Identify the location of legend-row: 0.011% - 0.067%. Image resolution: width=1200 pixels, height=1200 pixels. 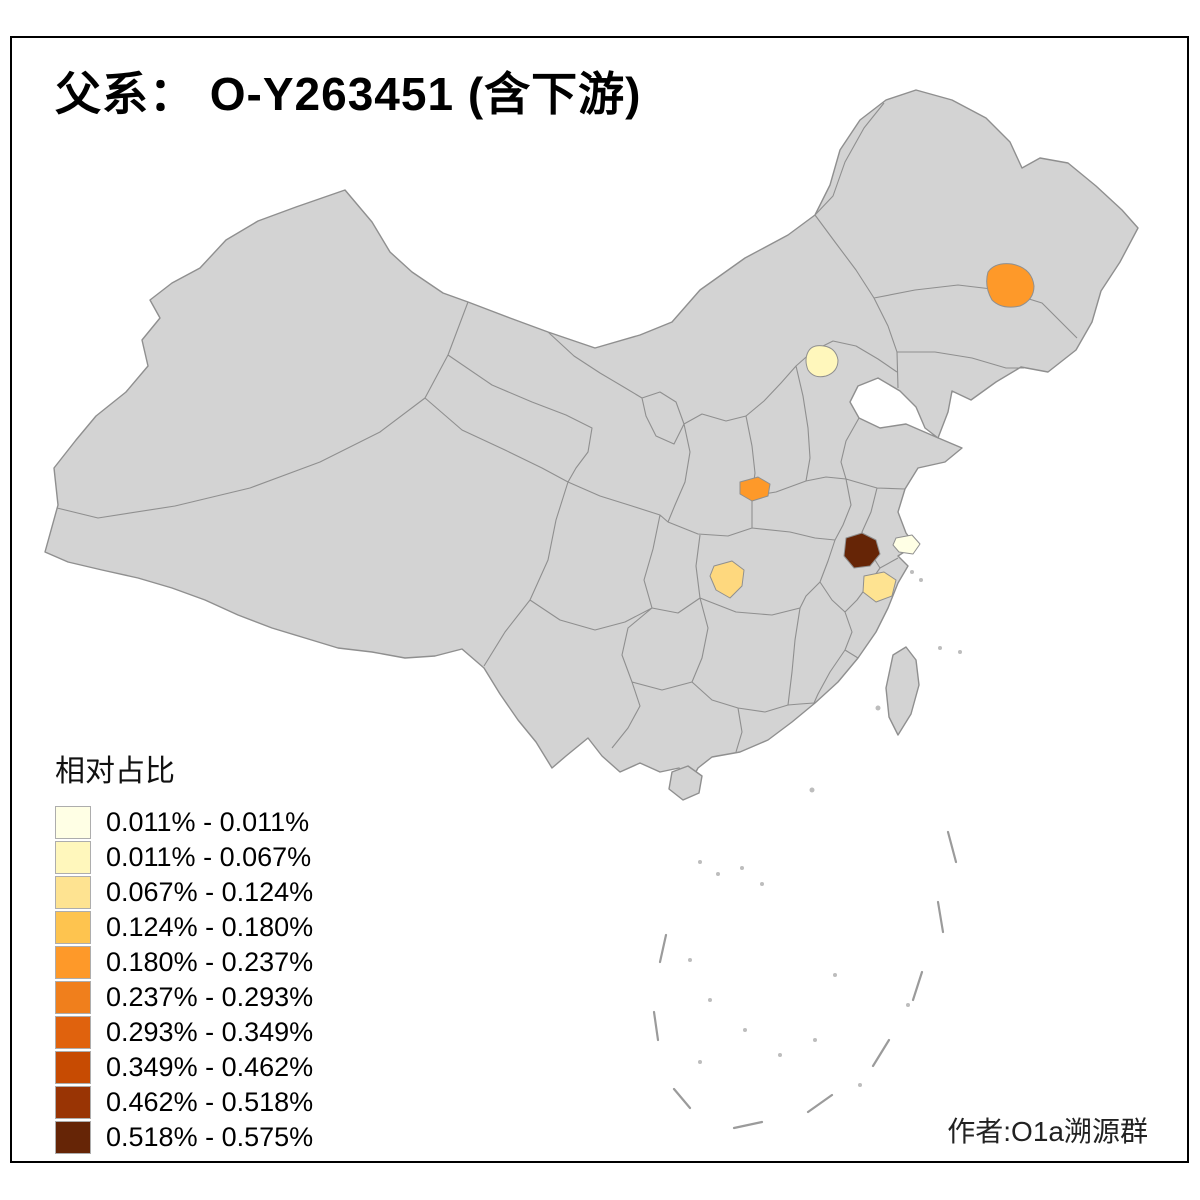
(184, 857).